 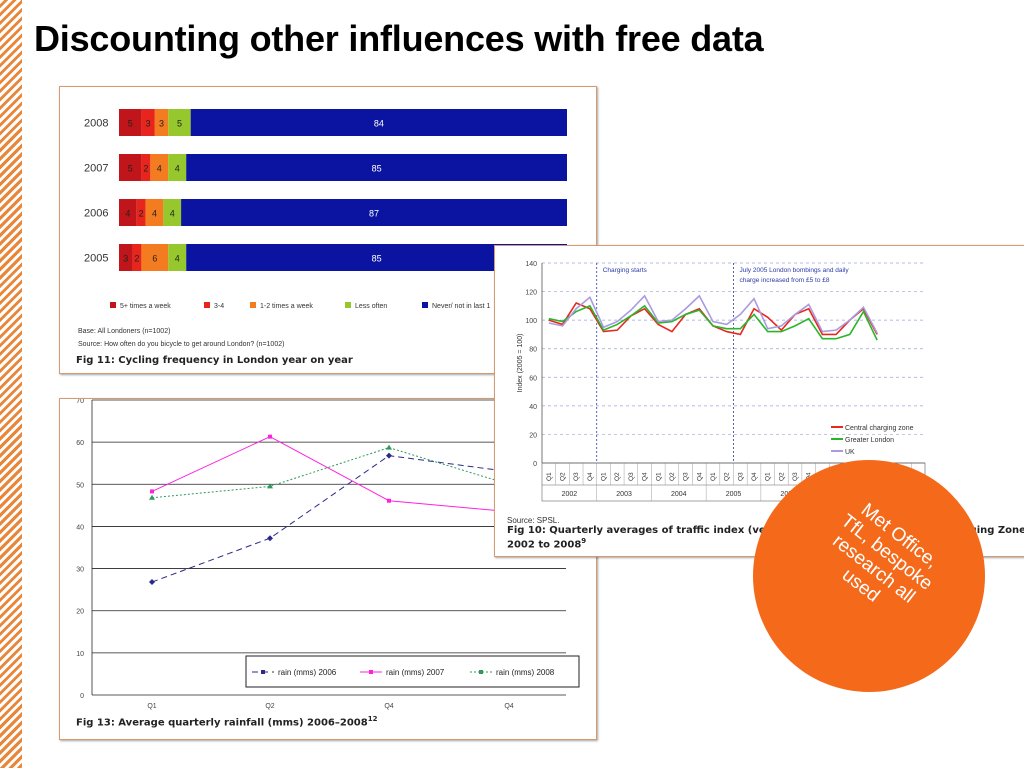 What do you see at coordinates (624, 494) in the screenshot?
I see `traffic-year-2003: 2003` at bounding box center [624, 494].